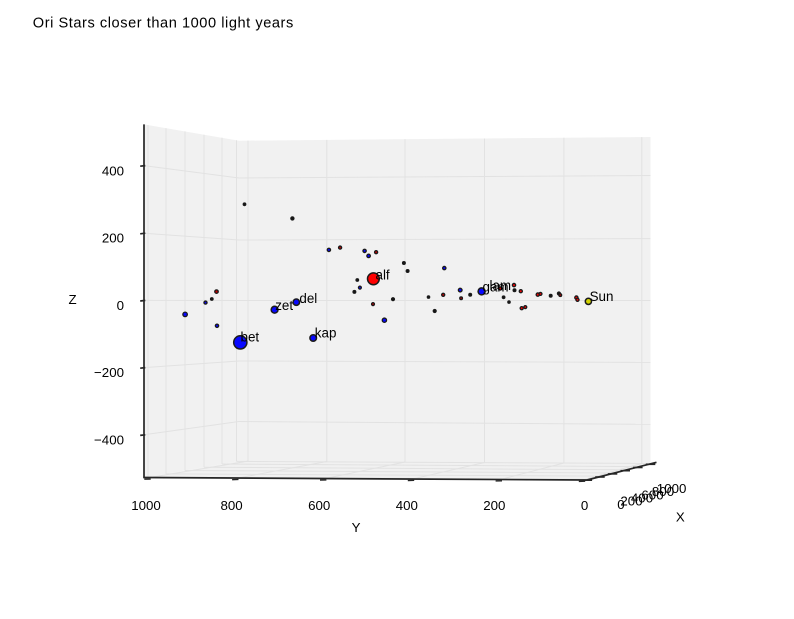  Describe the element at coordinates (383, 275) in the screenshot. I see `svg-text: alf` at that location.